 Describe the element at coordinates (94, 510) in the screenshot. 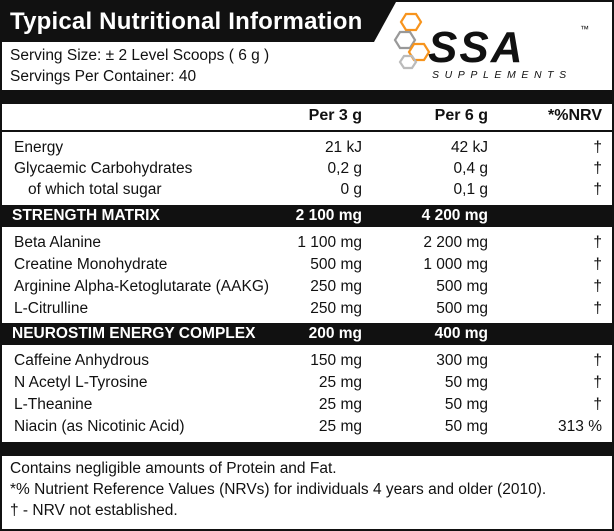

I see `footer-note: † - NRV not established.` at that location.